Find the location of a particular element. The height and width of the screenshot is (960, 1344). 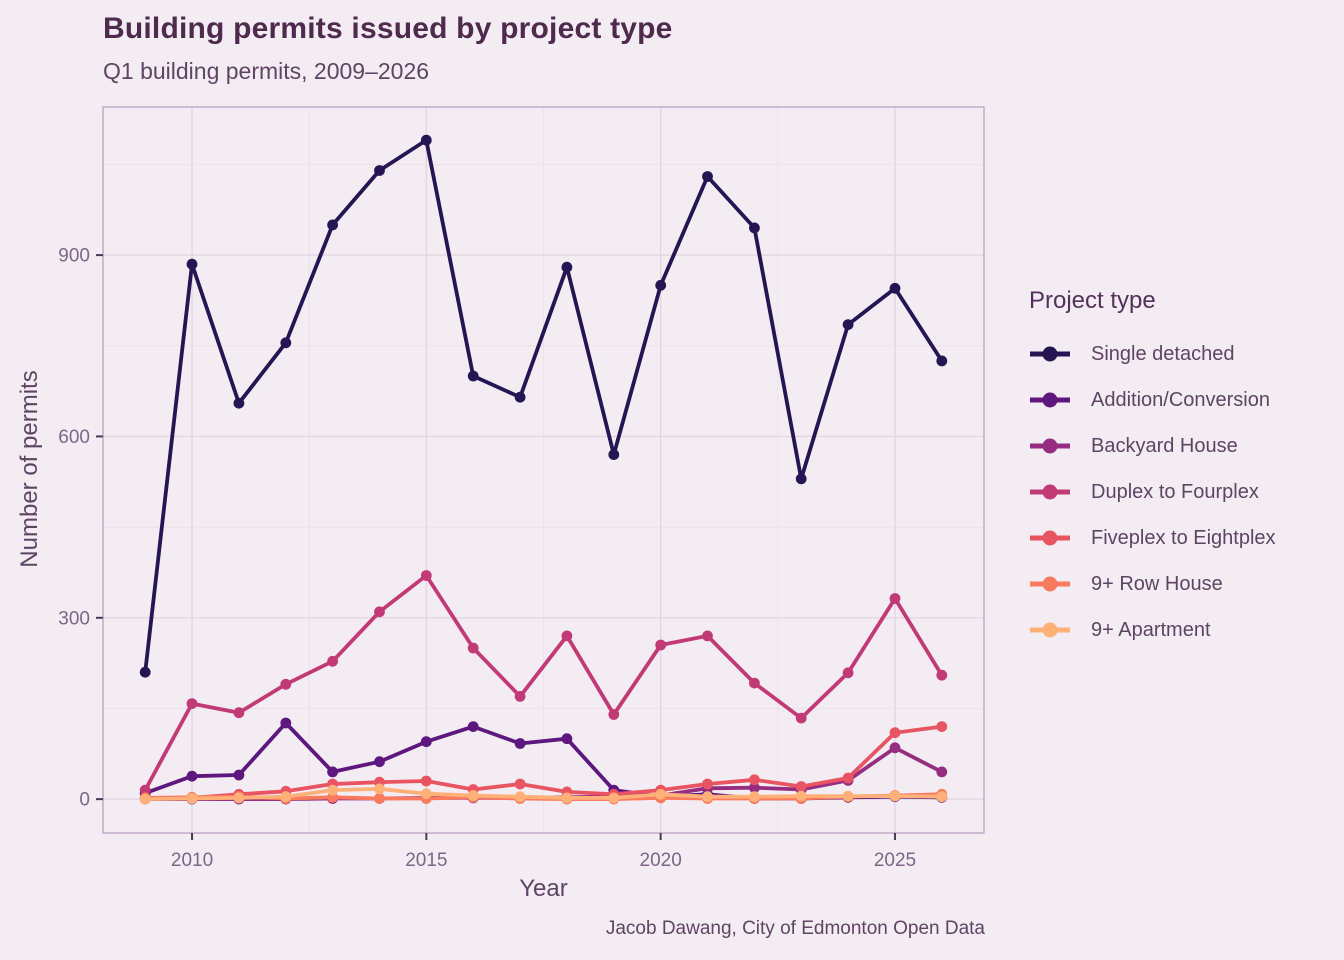

legend-item-label: 9+ Apartment is located at coordinates (1151, 629).